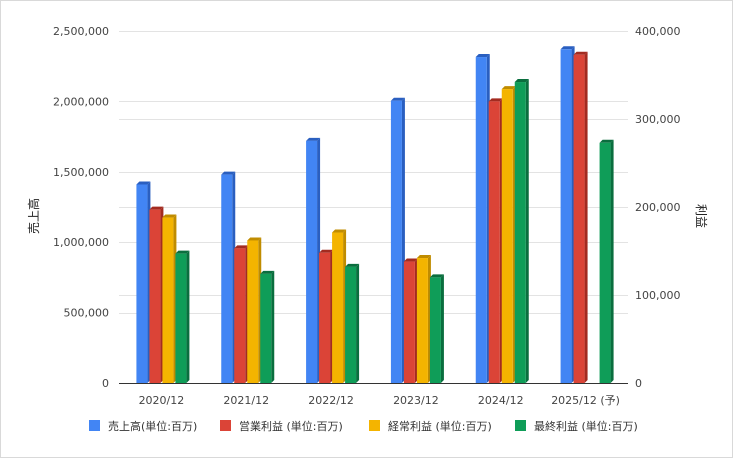  Describe the element at coordinates (291, 426) in the screenshot. I see `legend-label: 営業利益 (単位:百万)` at that location.